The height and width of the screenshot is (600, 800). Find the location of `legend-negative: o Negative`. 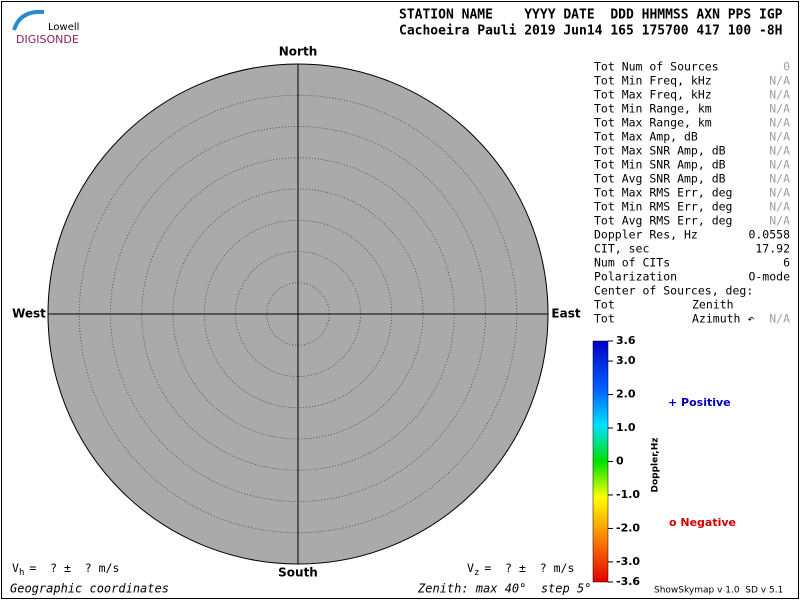

legend-negative: o Negative is located at coordinates (702, 522).